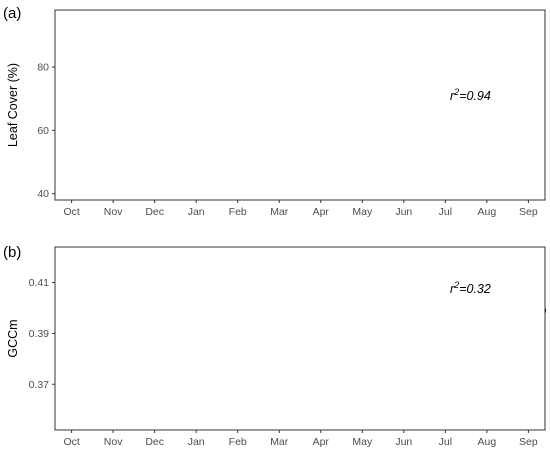 This screenshot has width=550, height=452. I want to click on r-squared-annotation: r2=0.32, so click(470, 288).